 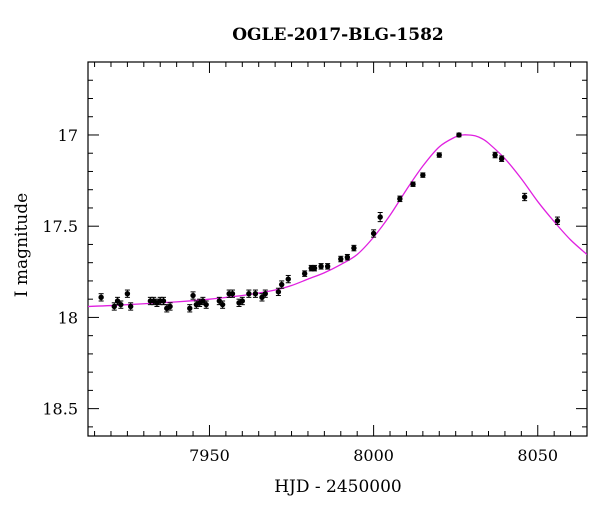 I want to click on x-tick-label: 8000, so click(x=373, y=455).